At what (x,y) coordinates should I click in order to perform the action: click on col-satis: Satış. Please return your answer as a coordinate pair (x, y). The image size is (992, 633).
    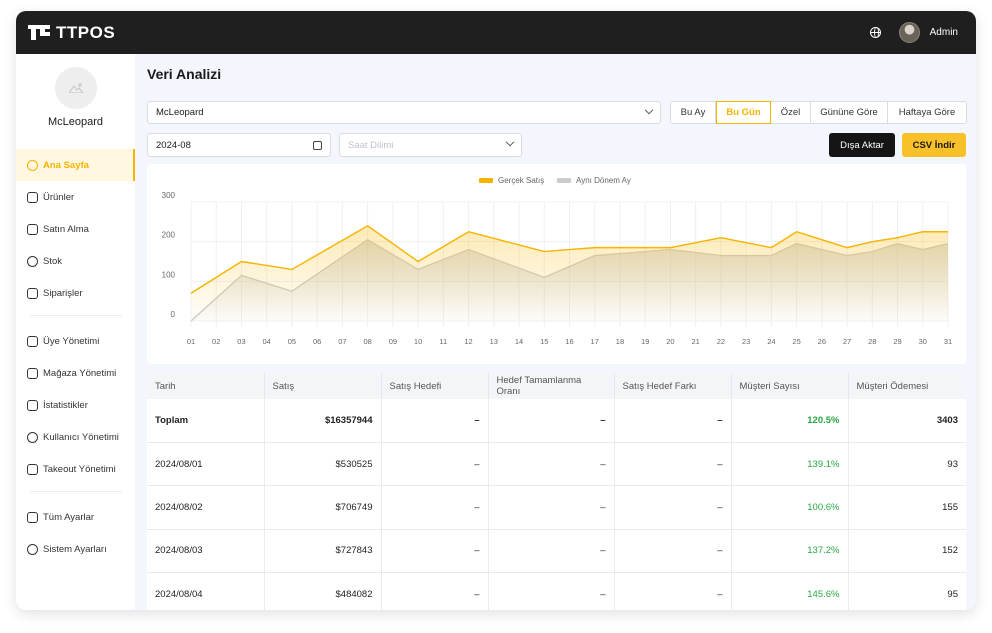
    Looking at the image, I should click on (323, 386).